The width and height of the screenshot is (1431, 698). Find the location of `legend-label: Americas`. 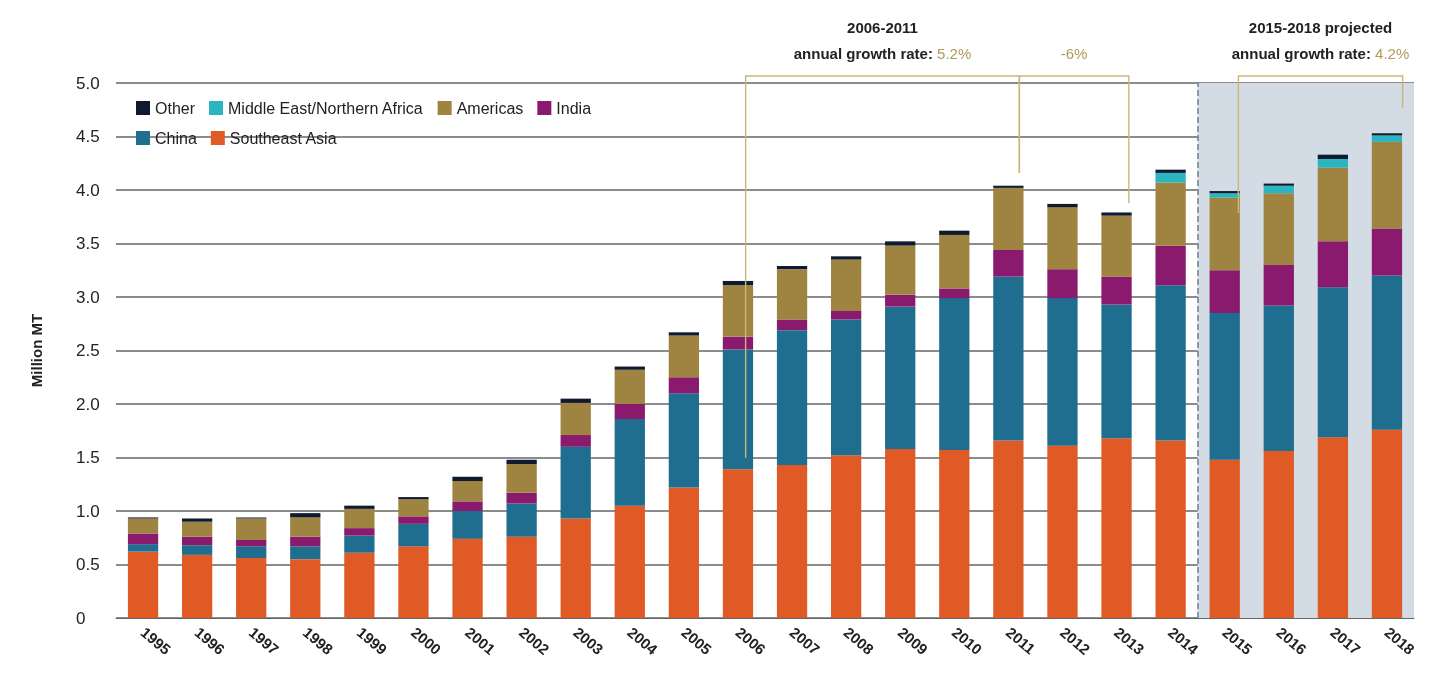

legend-label: Americas is located at coordinates (490, 108).